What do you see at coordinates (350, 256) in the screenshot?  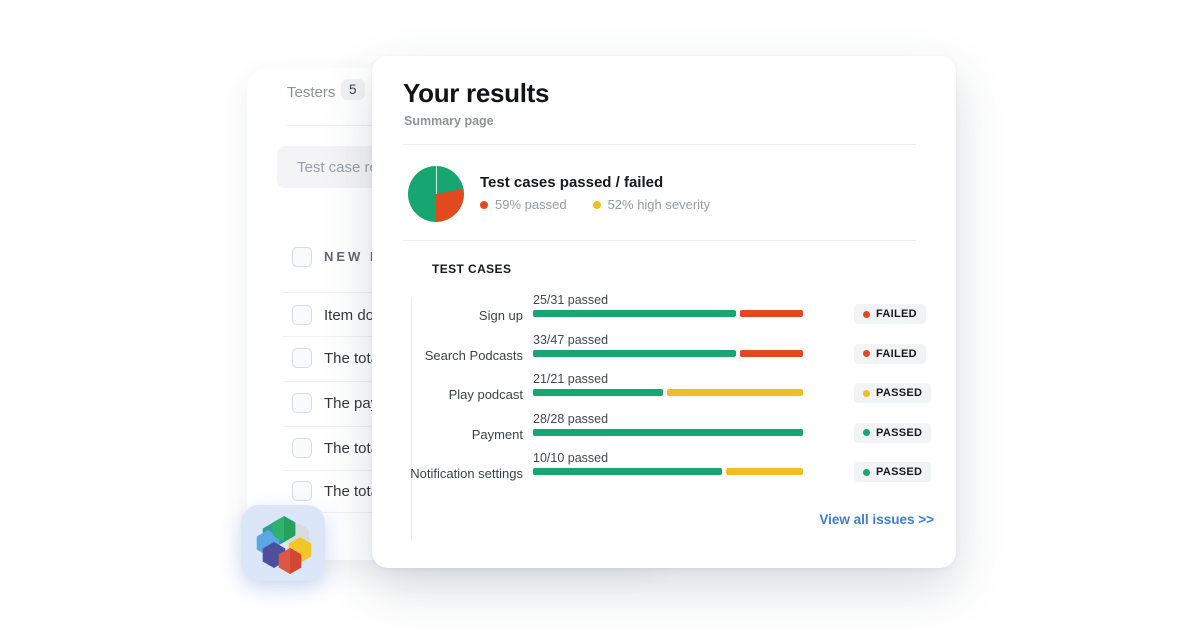 I see `list-header: NEW I` at bounding box center [350, 256].